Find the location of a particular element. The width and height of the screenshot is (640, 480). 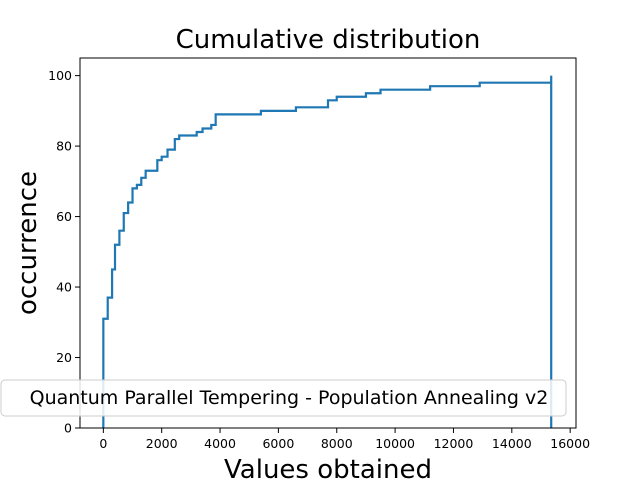

x-tick-label: 8000 is located at coordinates (337, 443).